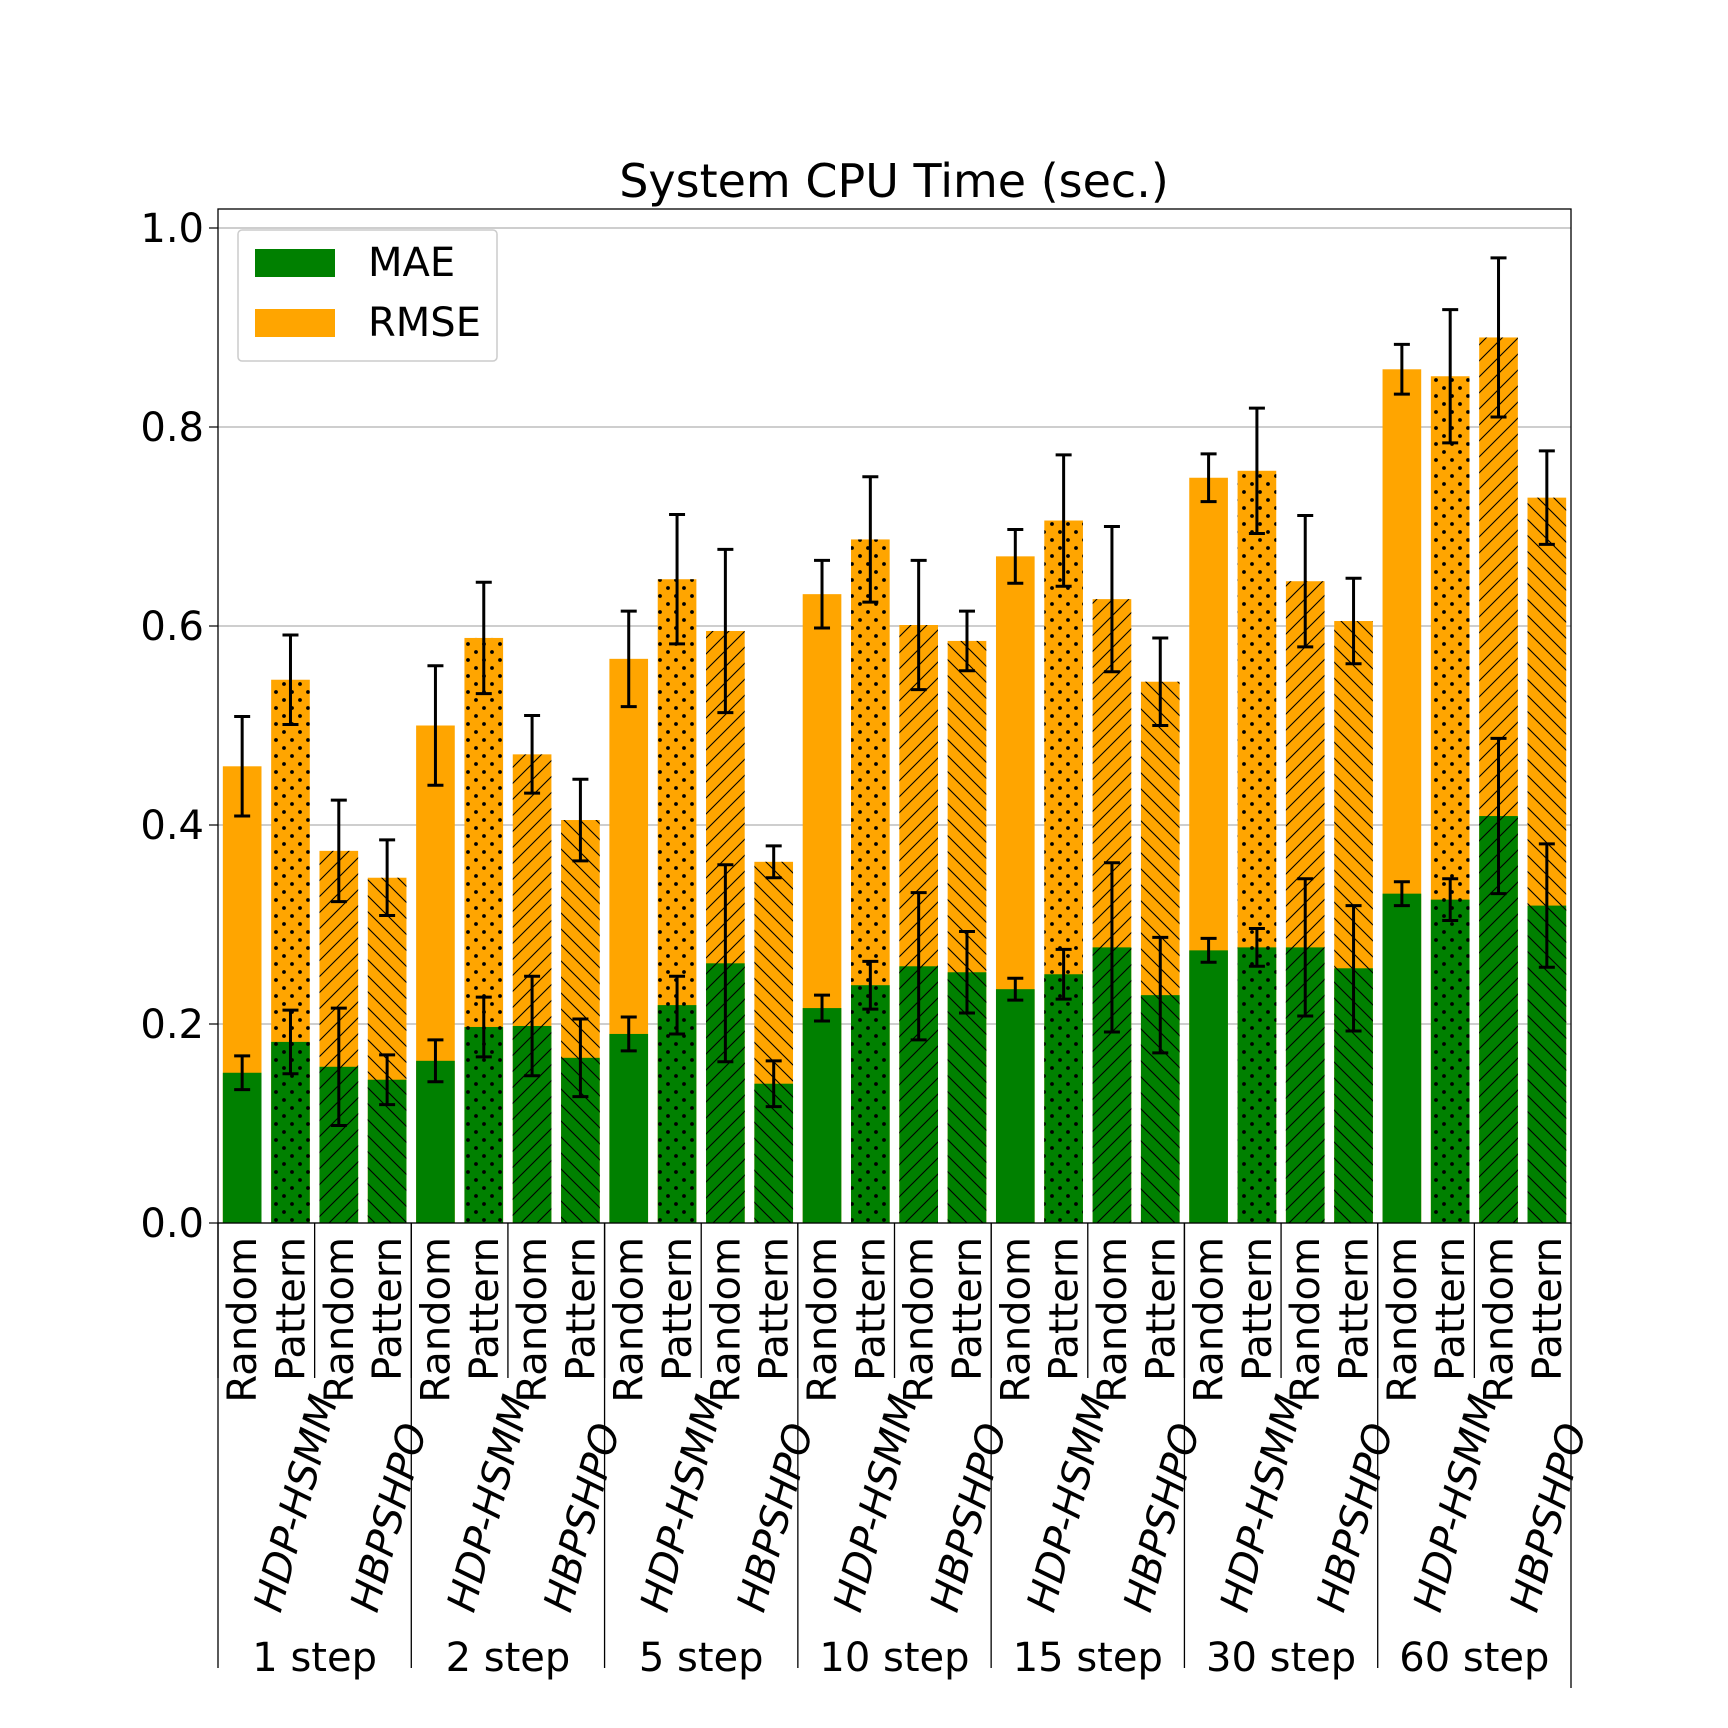  What do you see at coordinates (1088, 1658) in the screenshot?
I see `x-label-group: 15 step` at bounding box center [1088, 1658].